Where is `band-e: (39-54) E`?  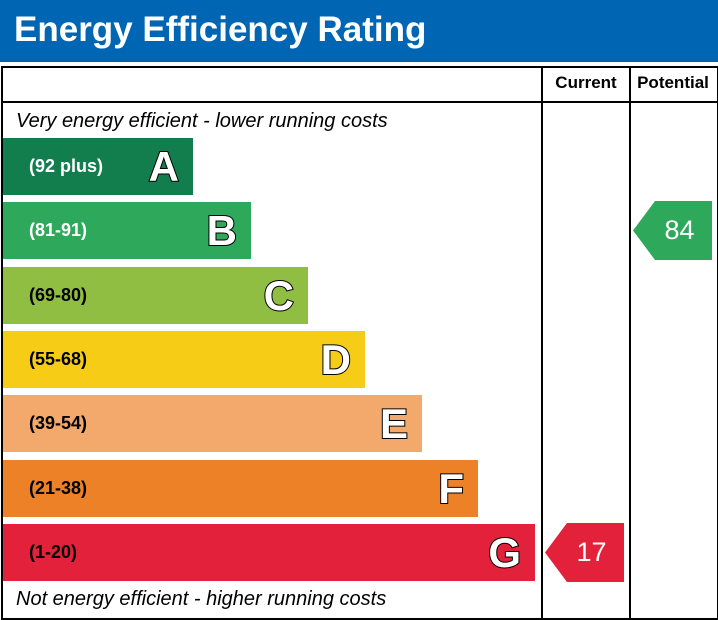
band-e: (39-54) E is located at coordinates (212, 423).